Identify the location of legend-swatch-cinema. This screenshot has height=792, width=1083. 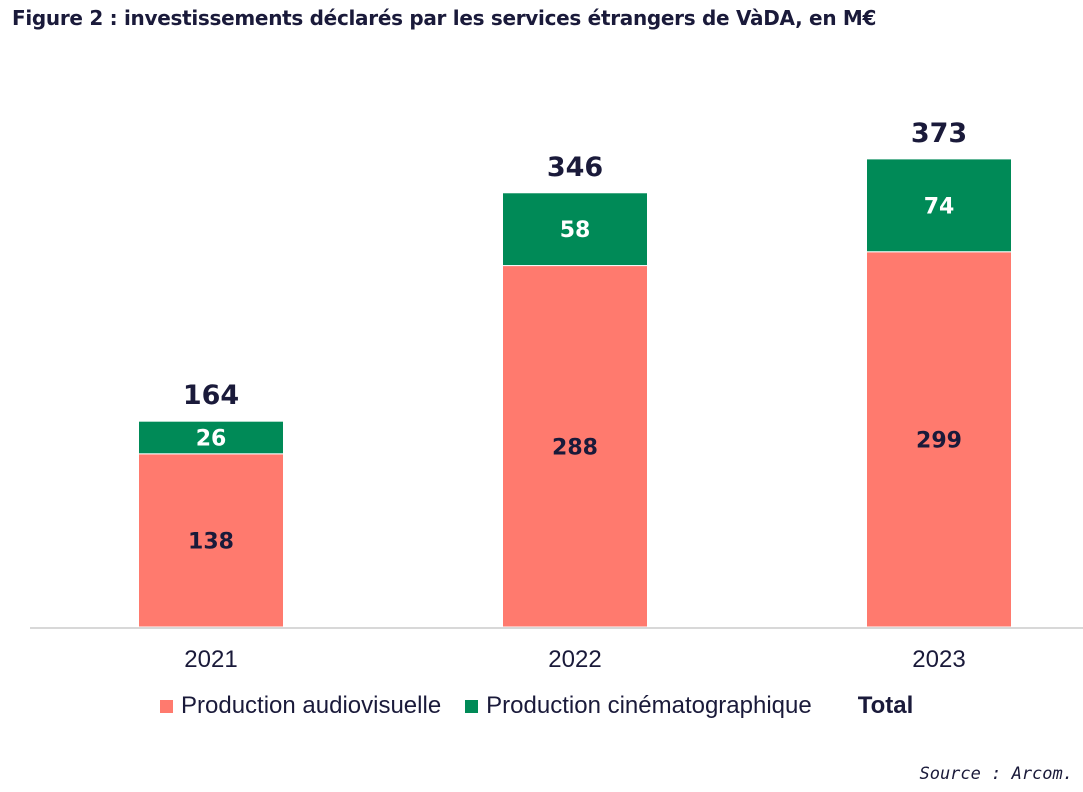
(472, 706).